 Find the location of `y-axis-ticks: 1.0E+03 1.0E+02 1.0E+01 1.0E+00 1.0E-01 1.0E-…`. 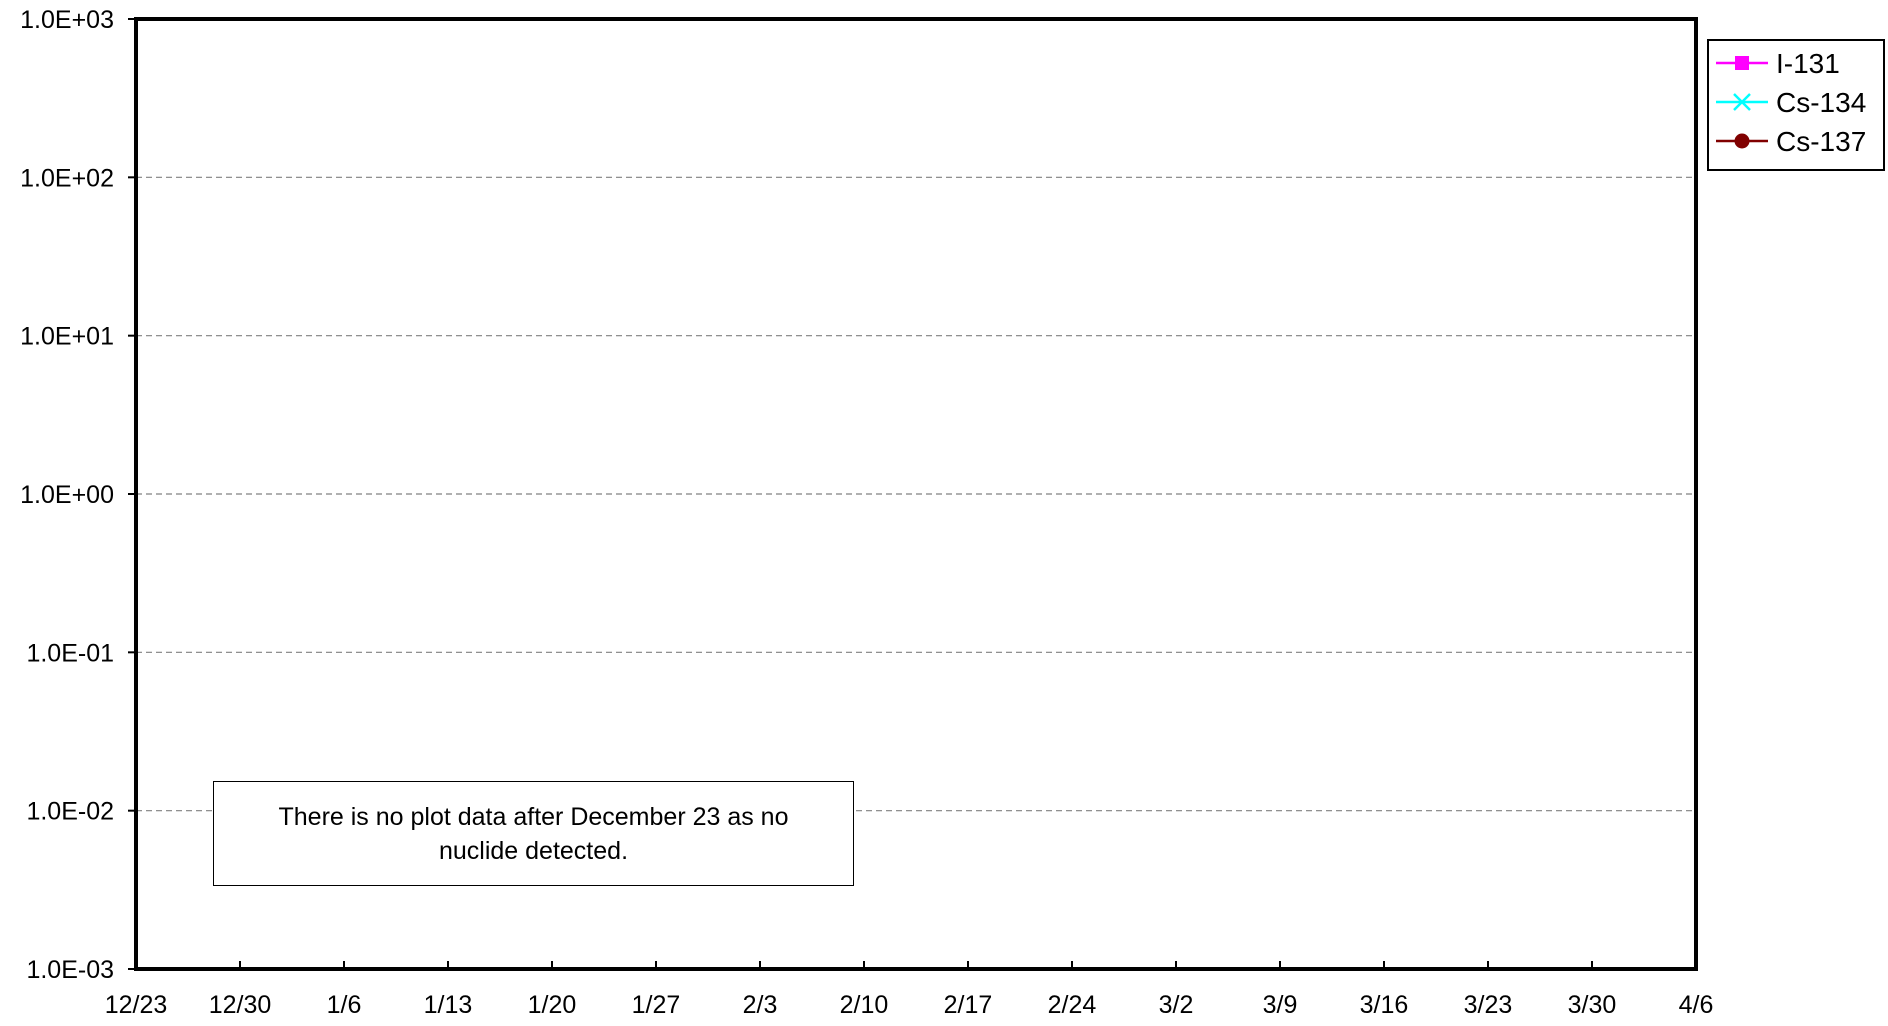

y-axis-ticks: 1.0E+03 1.0E+02 1.0E+01 1.0E+00 1.0E-01 1.0E-… is located at coordinates (78, 495).